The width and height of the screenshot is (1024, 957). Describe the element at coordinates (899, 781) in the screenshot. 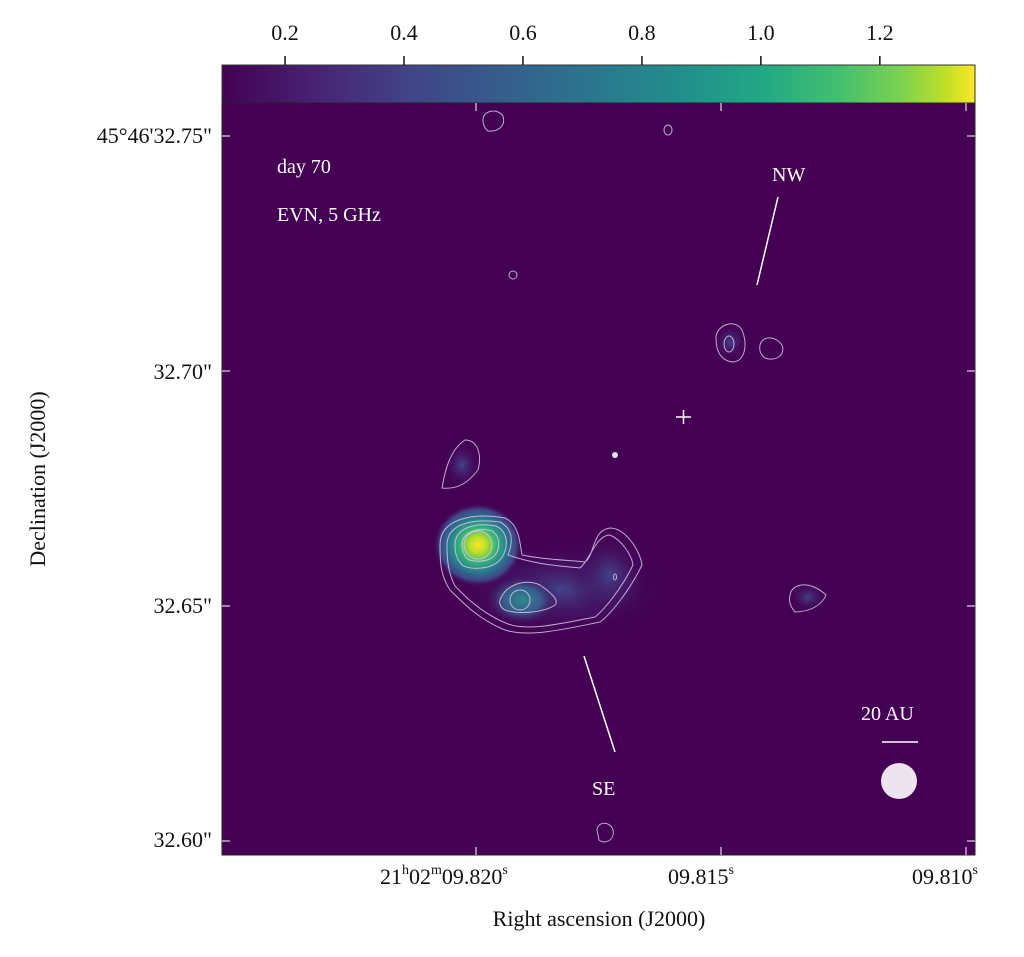

I see `beam-ellipse` at that location.